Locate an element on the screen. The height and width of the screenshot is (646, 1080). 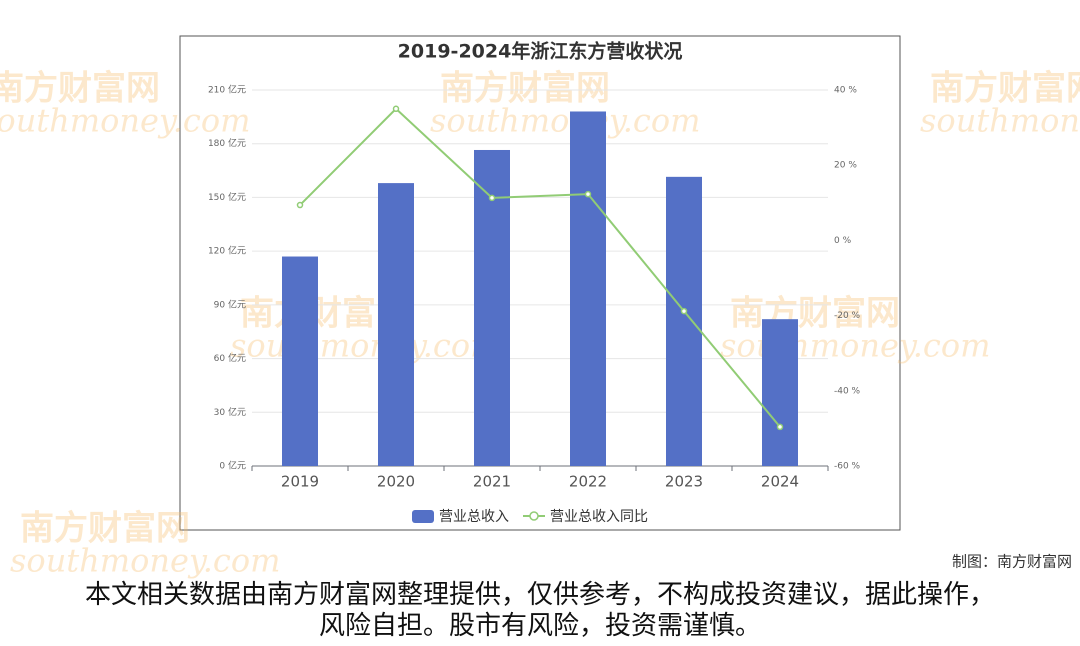
y-tick-label: 210 亿元 is located at coordinates (227, 90).